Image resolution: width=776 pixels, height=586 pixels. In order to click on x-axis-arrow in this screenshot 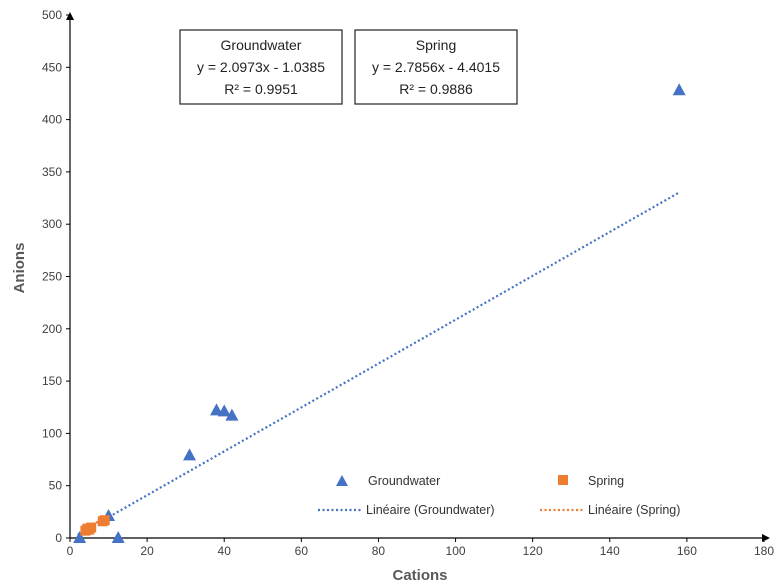, I will do `click(766, 538)`.